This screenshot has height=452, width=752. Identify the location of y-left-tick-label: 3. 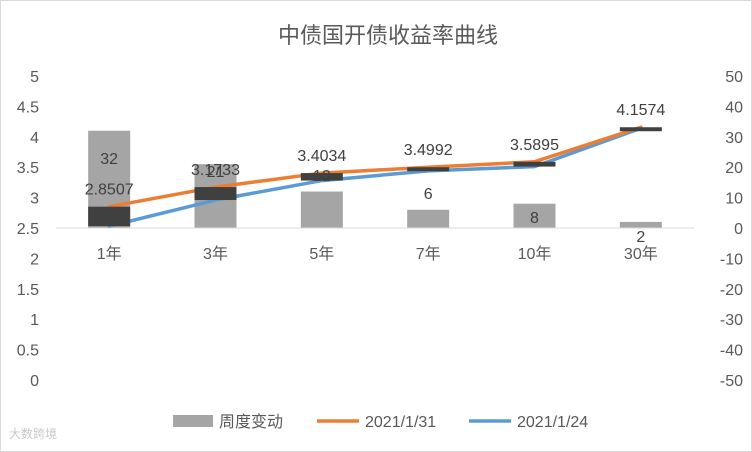
(34, 199).